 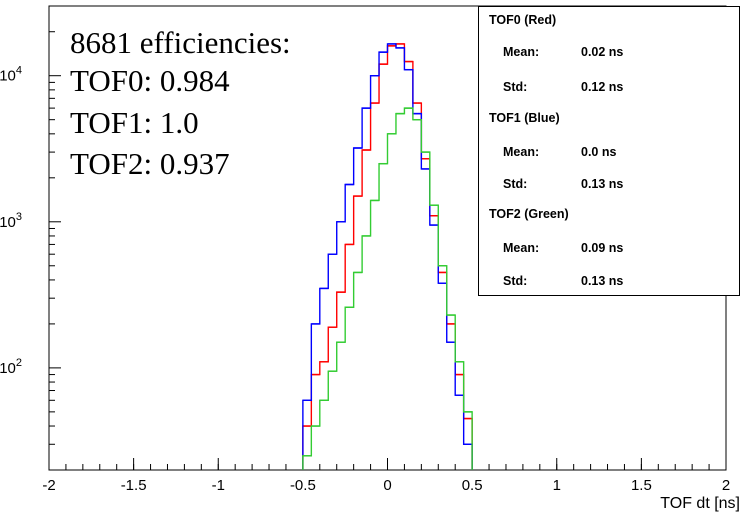 What do you see at coordinates (557, 485) in the screenshot?
I see `x-tick-label: 1` at bounding box center [557, 485].